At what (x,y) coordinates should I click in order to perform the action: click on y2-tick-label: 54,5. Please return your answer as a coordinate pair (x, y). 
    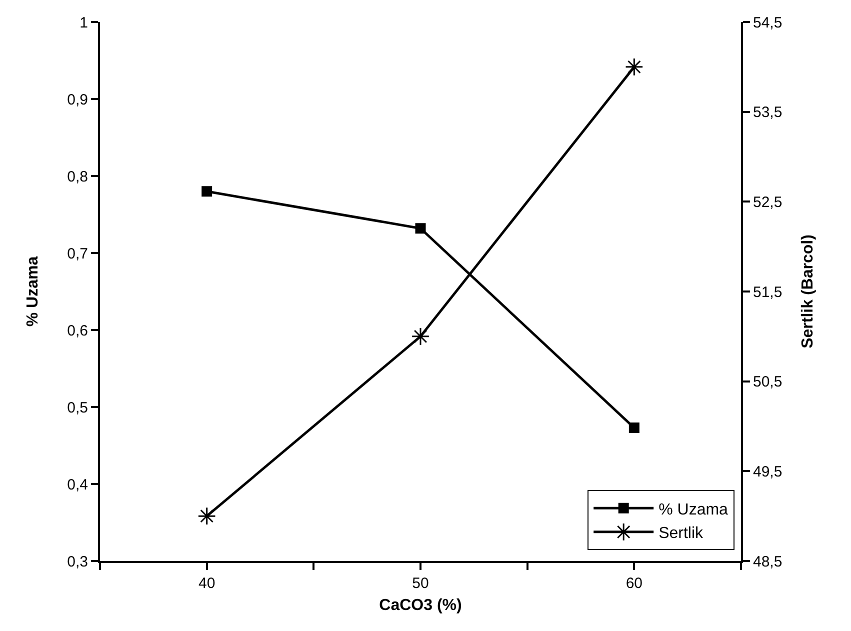
    Looking at the image, I should click on (767, 23).